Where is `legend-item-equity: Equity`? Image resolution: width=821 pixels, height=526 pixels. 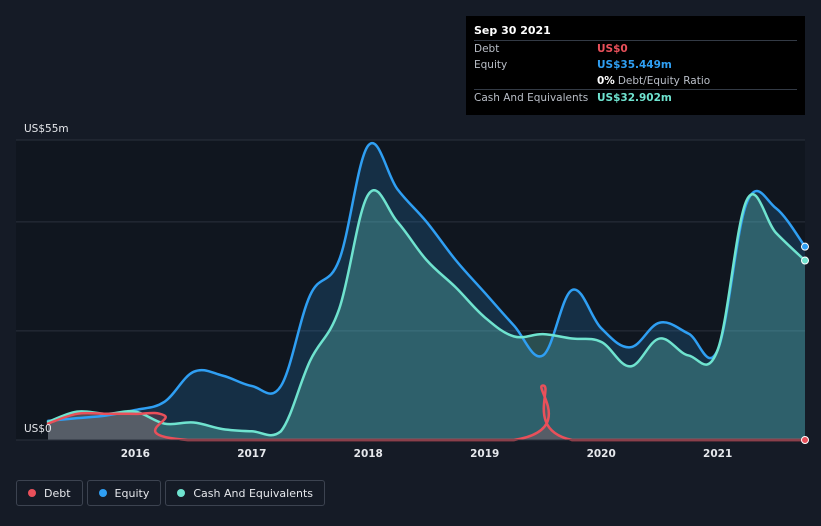
legend-item-equity: Equity is located at coordinates (124, 493).